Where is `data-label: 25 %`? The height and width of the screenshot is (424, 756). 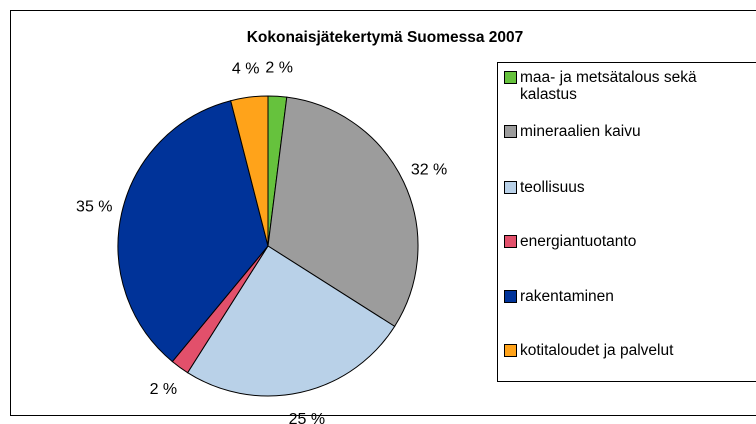 data-label: 25 % is located at coordinates (307, 417).